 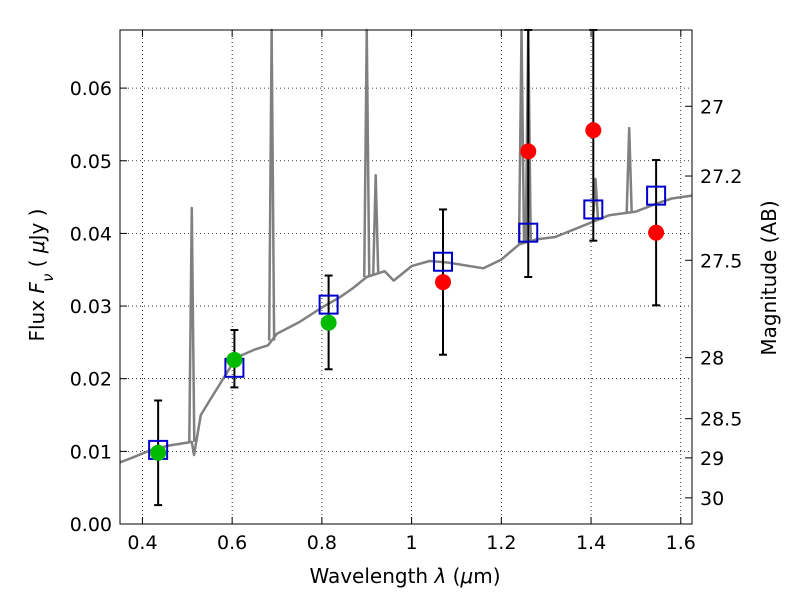 What do you see at coordinates (91, 380) in the screenshot?
I see `y-tick-label: 0.02` at bounding box center [91, 380].